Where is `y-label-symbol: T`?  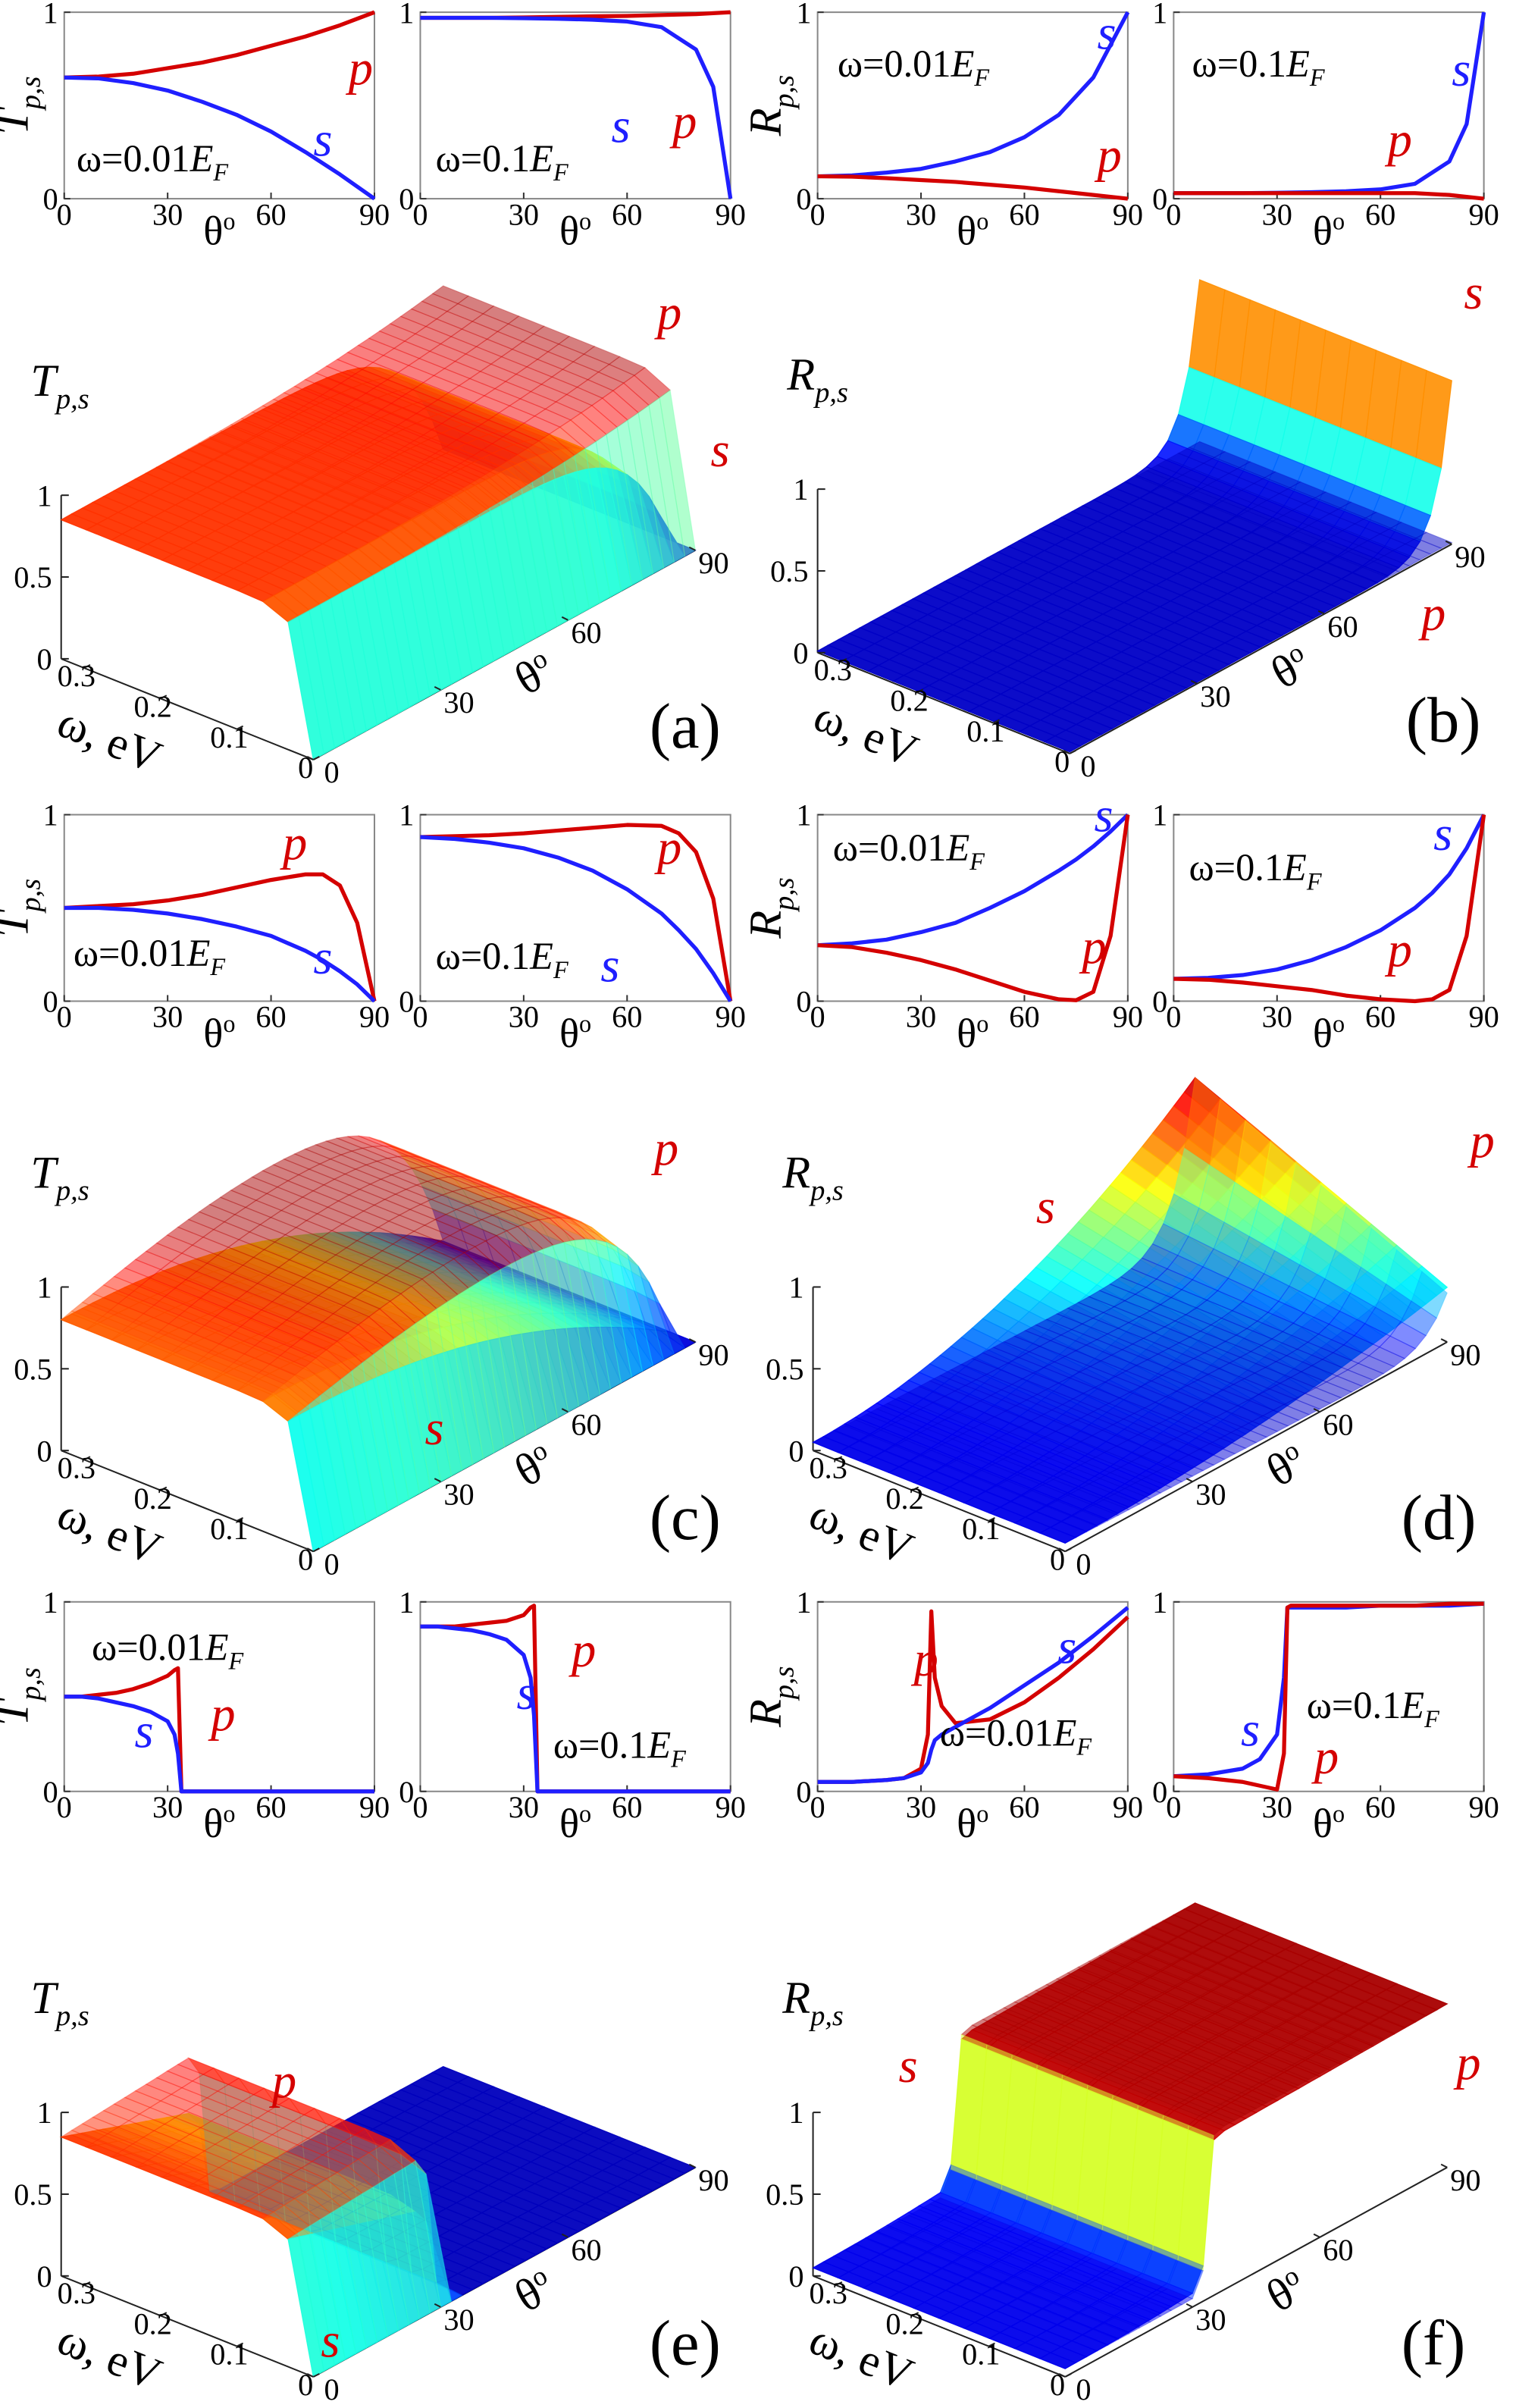 y-label-symbol: T is located at coordinates (19, 923).